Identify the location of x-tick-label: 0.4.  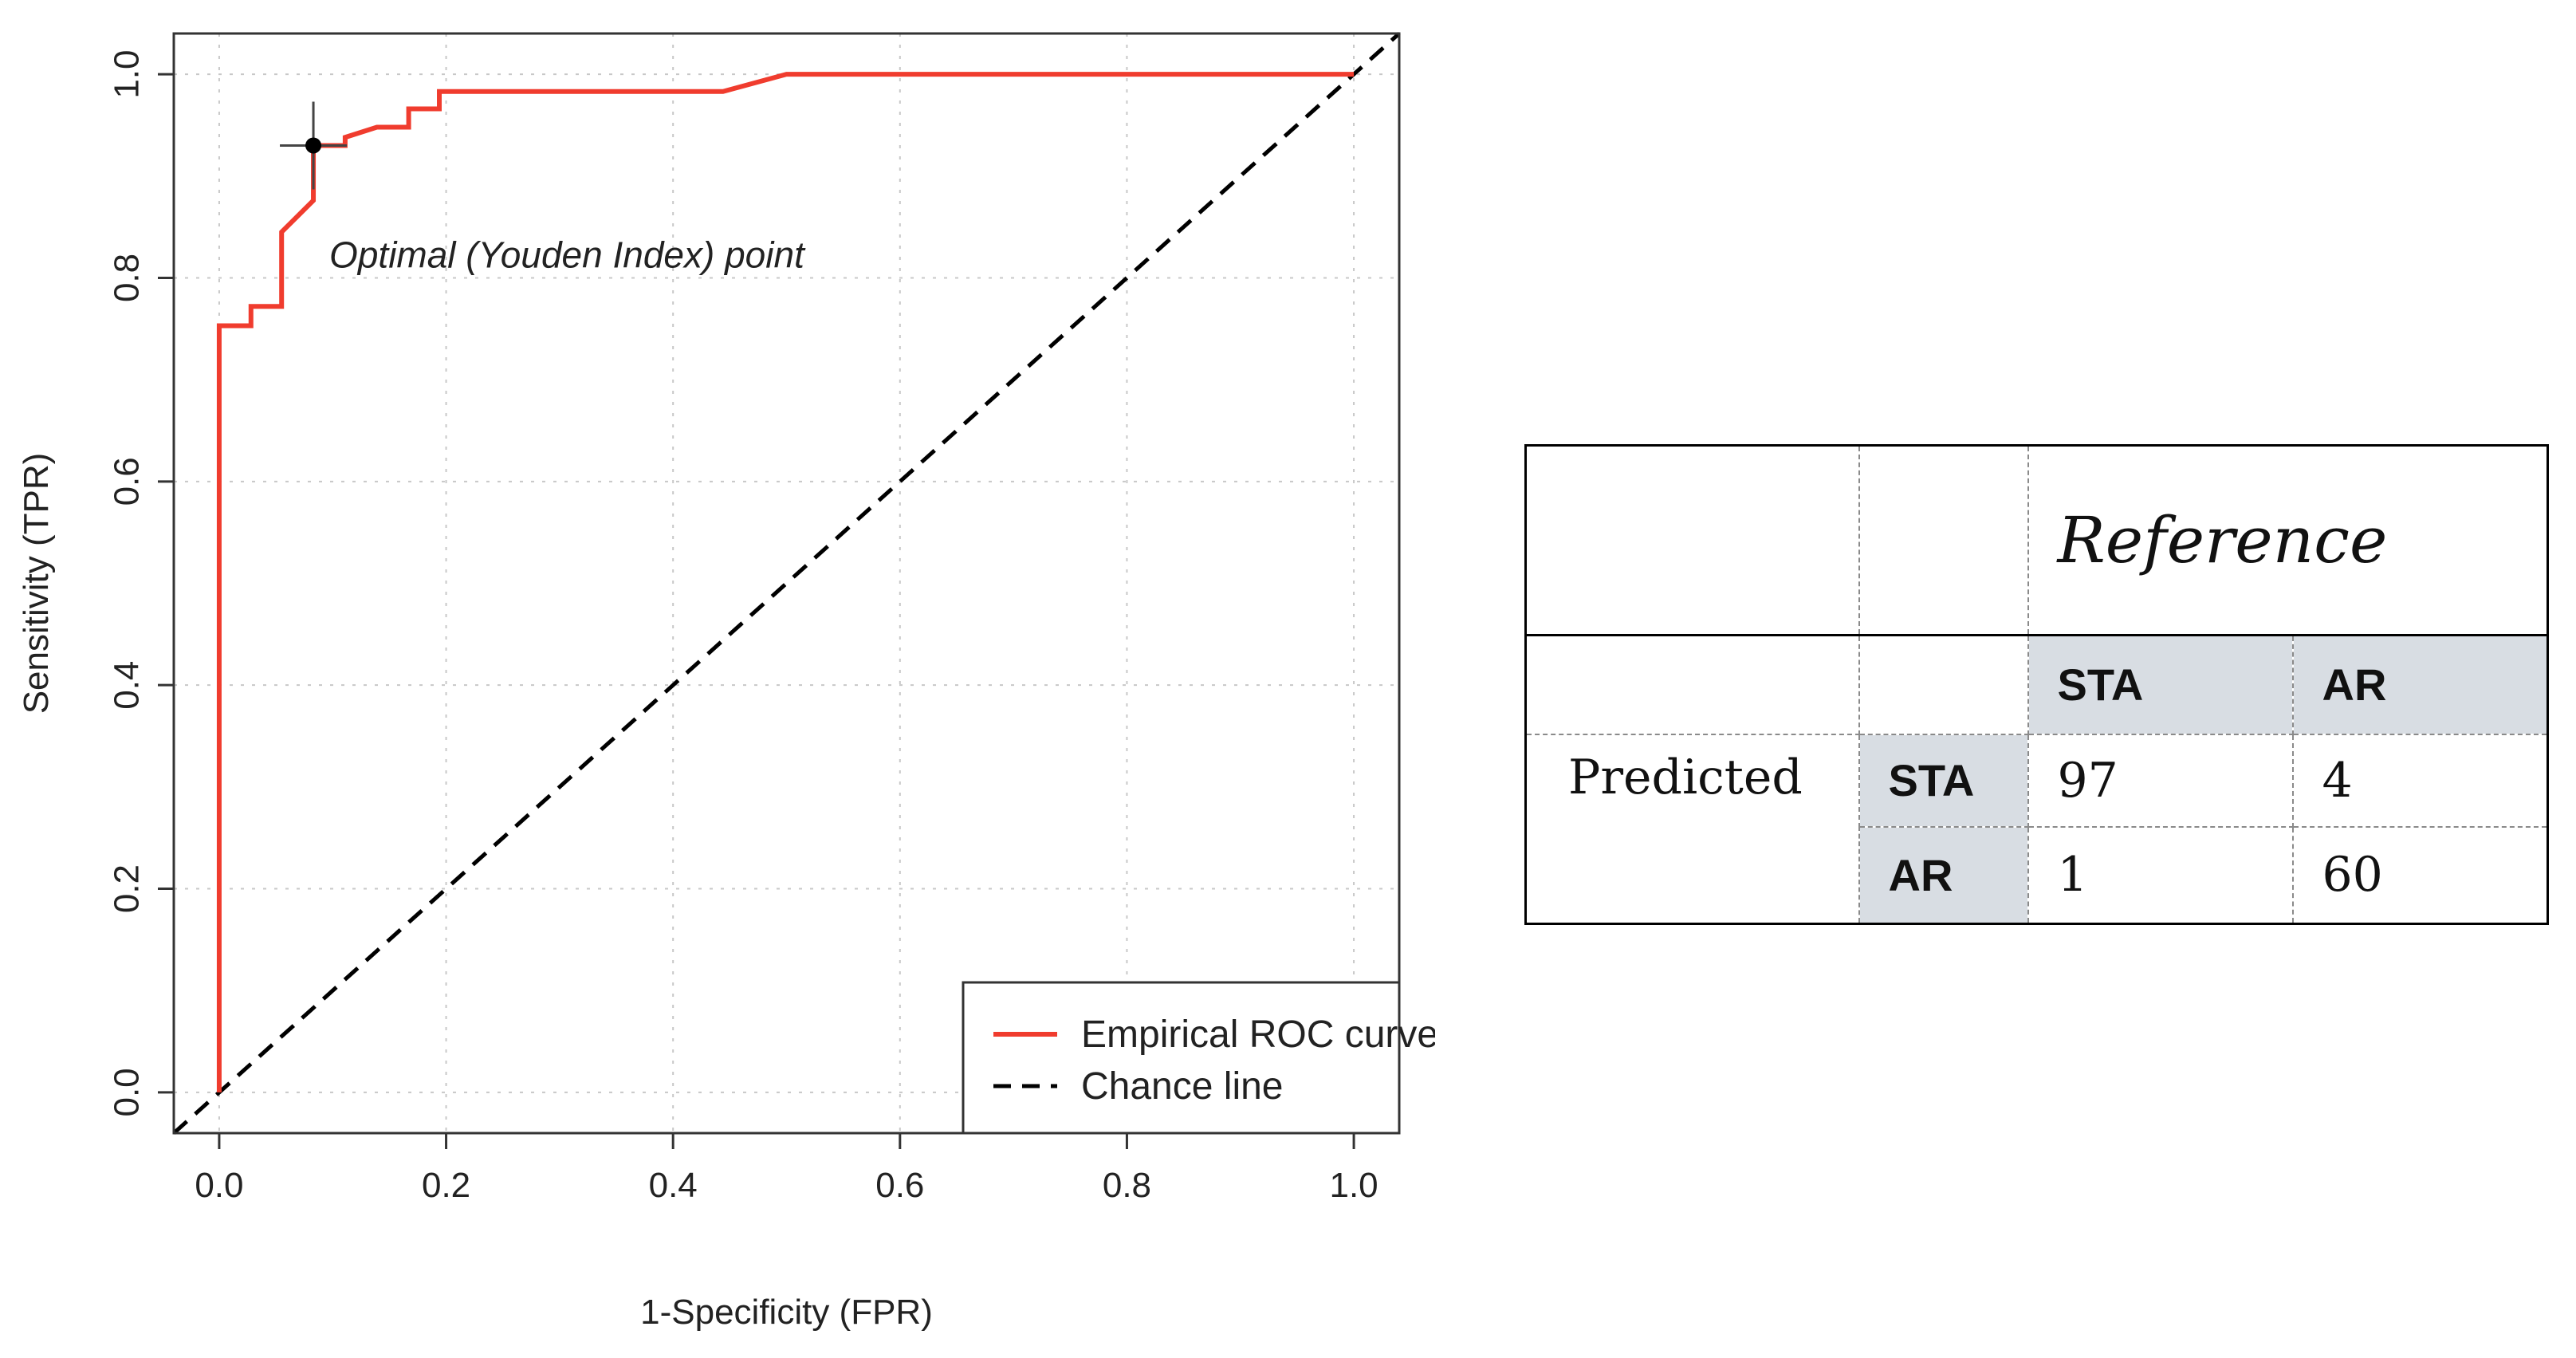
(673, 1185).